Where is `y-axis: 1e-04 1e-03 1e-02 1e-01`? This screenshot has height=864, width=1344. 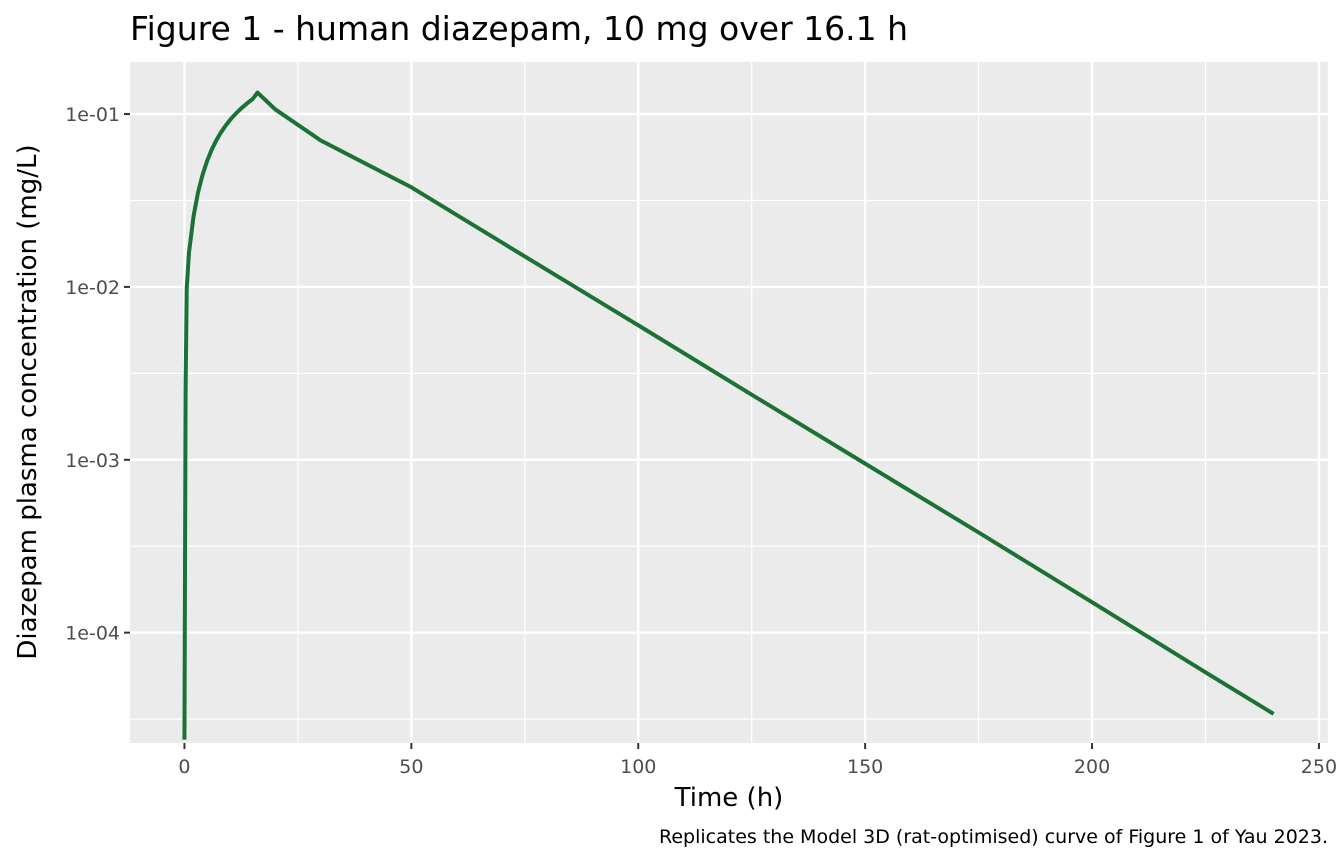 y-axis: 1e-04 1e-03 1e-02 1e-01 is located at coordinates (97, 374).